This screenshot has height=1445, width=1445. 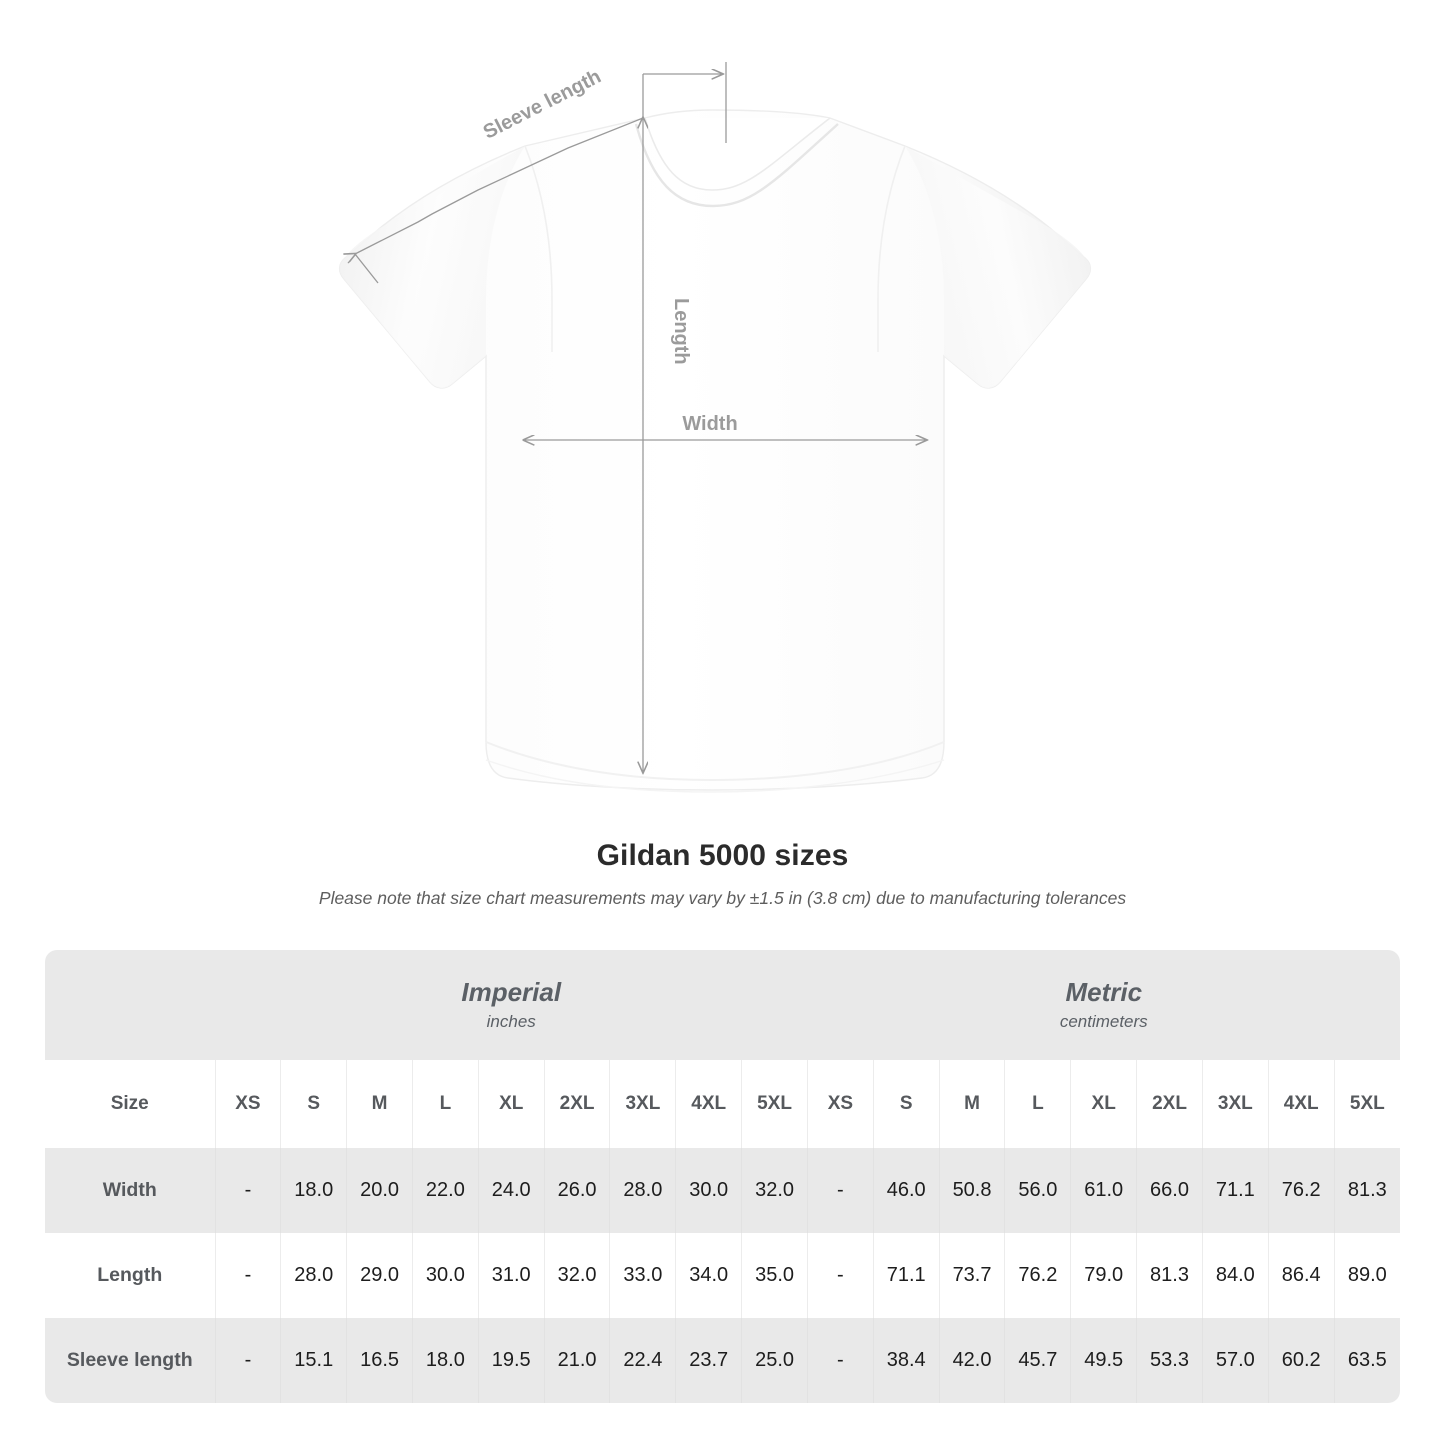 What do you see at coordinates (1103, 1104) in the screenshot?
I see `column-header-metric-xl: XL` at bounding box center [1103, 1104].